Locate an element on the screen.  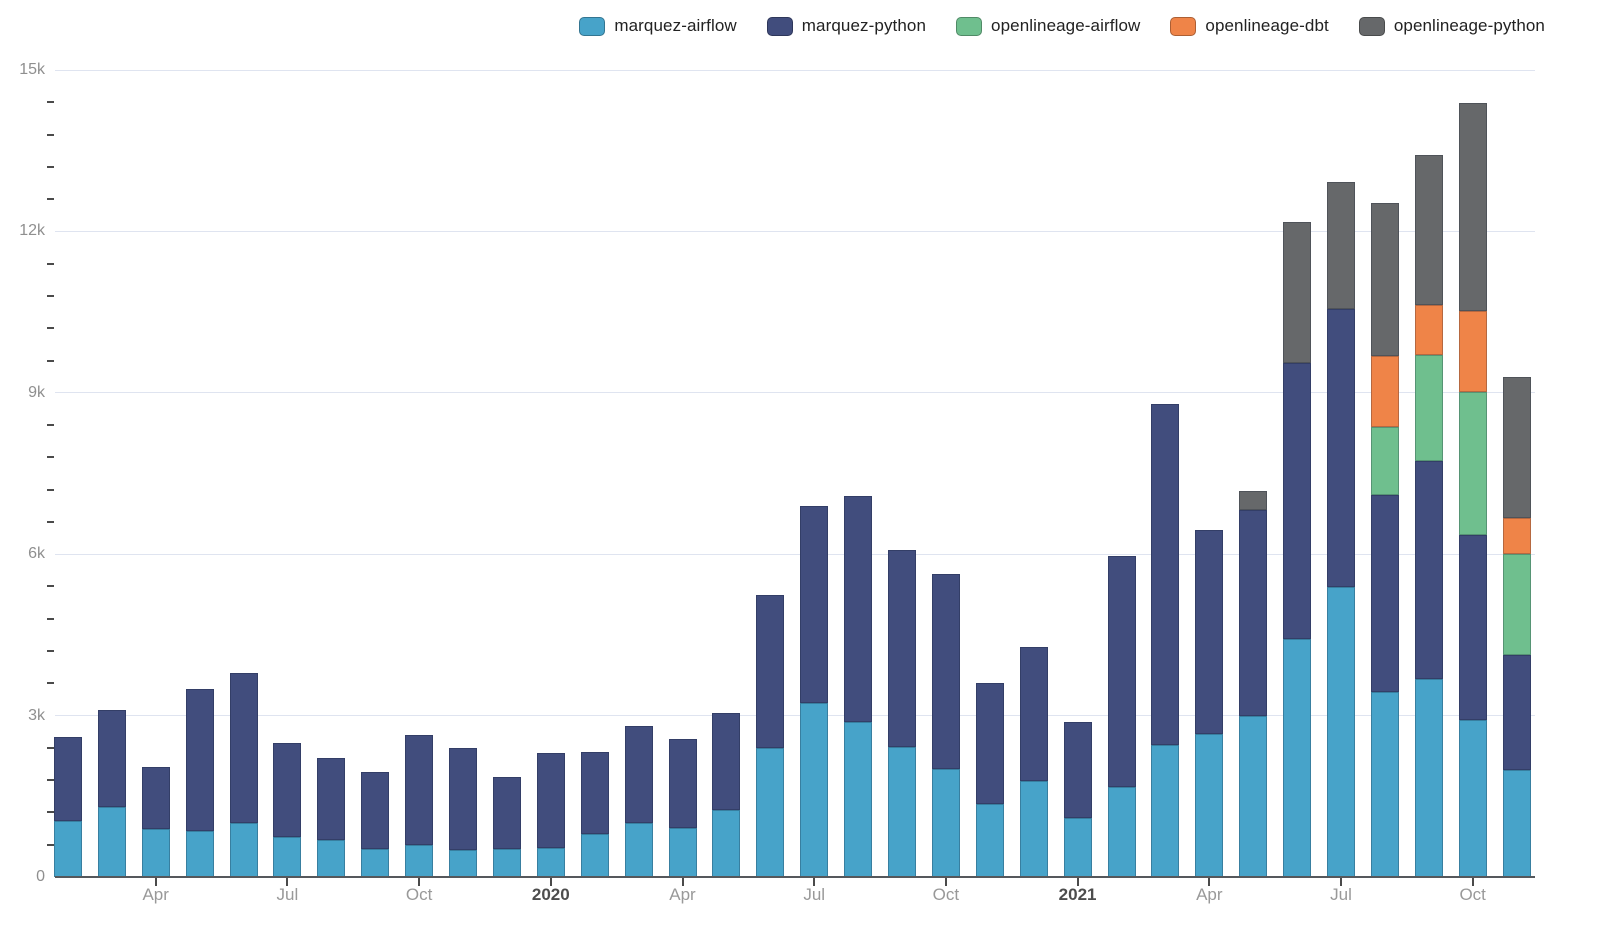
legend-item-openlineage-dbt: openlineage-dbt is located at coordinates (1249, 26).